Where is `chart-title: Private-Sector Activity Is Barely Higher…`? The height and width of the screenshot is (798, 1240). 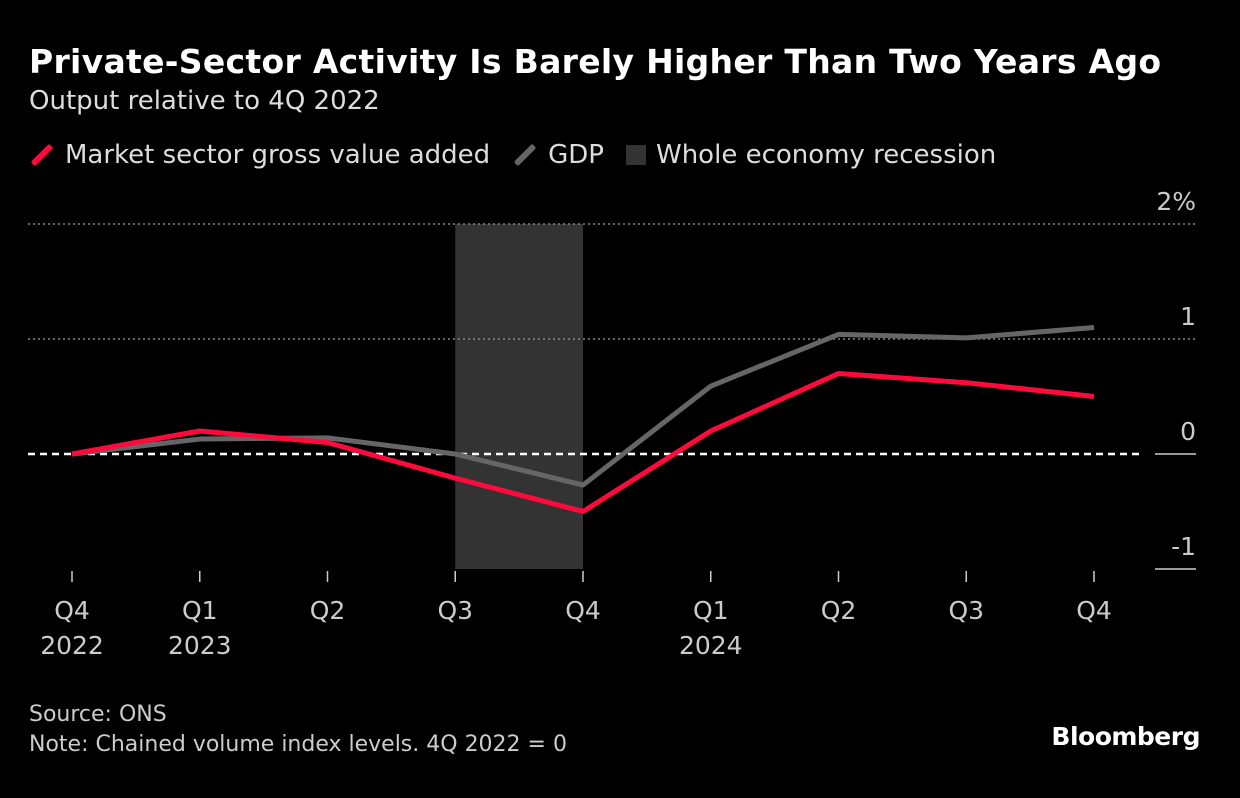
chart-title: Private-Sector Activity Is Barely Higher… is located at coordinates (595, 61).